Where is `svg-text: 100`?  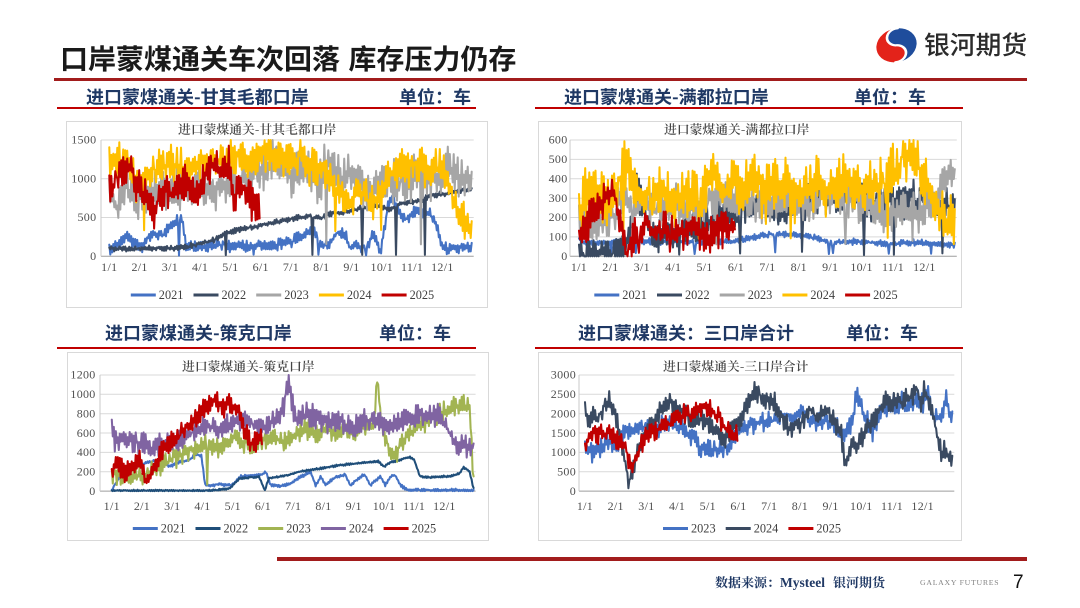
svg-text: 100 is located at coordinates (558, 237).